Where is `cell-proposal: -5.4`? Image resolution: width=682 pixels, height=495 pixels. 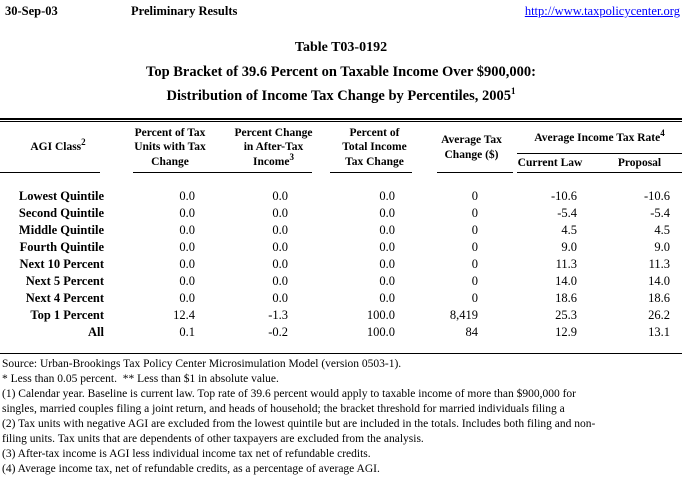
cell-proposal: -5.4 is located at coordinates (660, 213).